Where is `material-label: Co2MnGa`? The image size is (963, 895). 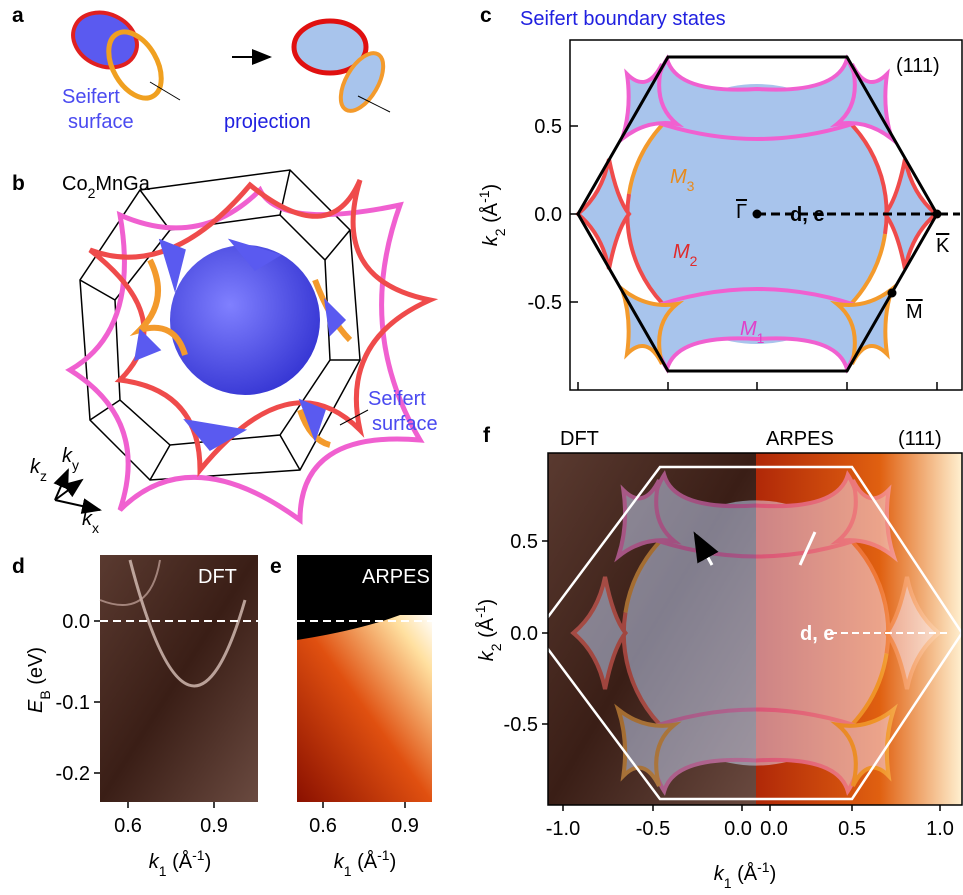 material-label: Co2MnGa is located at coordinates (106, 187).